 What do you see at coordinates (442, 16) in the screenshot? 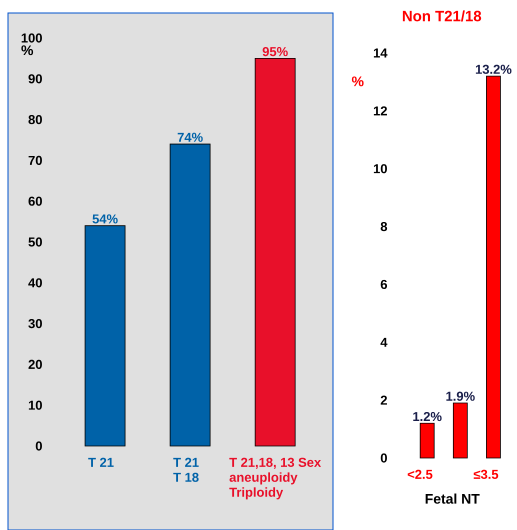
I see `chart-title: Non T21/18` at bounding box center [442, 16].